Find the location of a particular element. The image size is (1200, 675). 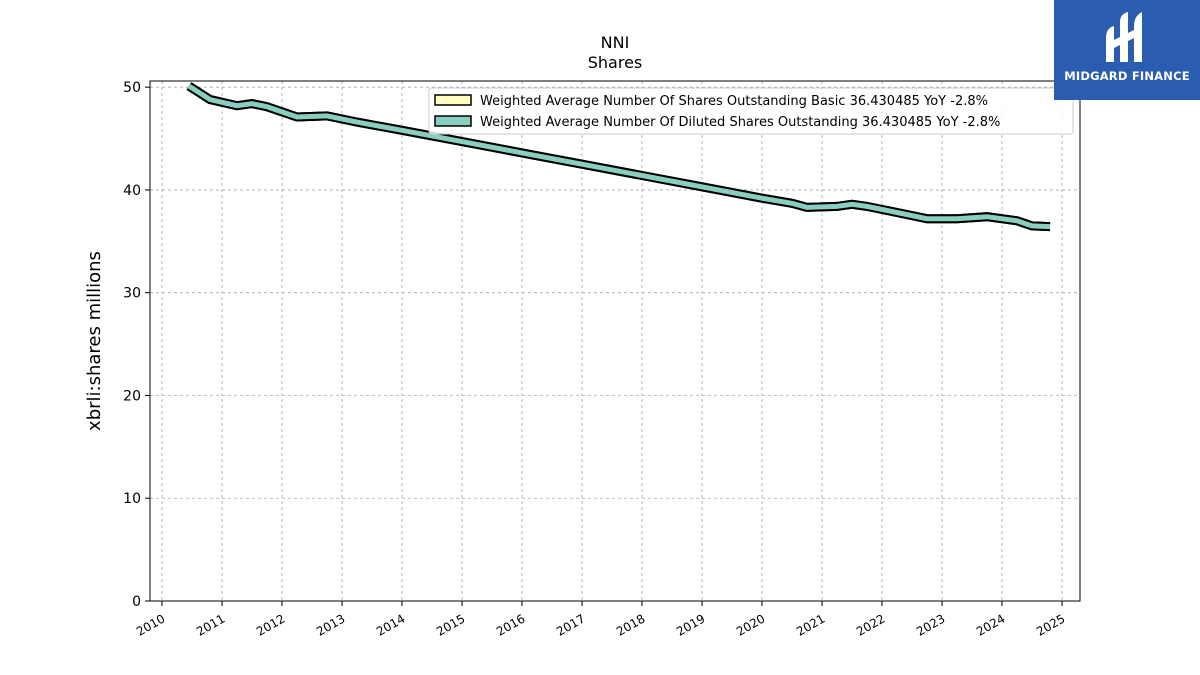

x-tick-label: 2018 is located at coordinates (630, 624).